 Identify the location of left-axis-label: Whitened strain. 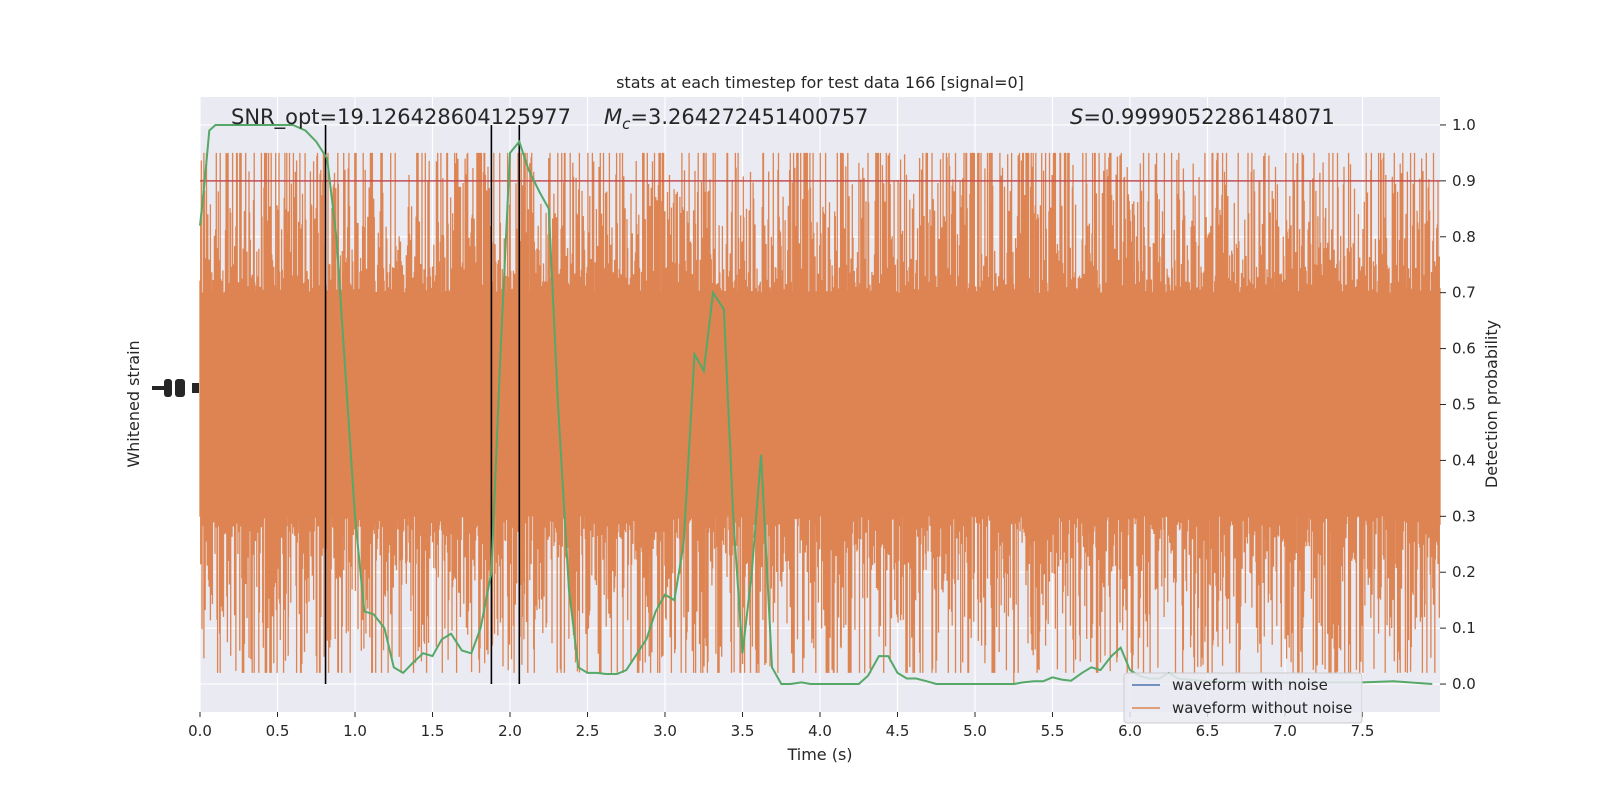
(133, 403).